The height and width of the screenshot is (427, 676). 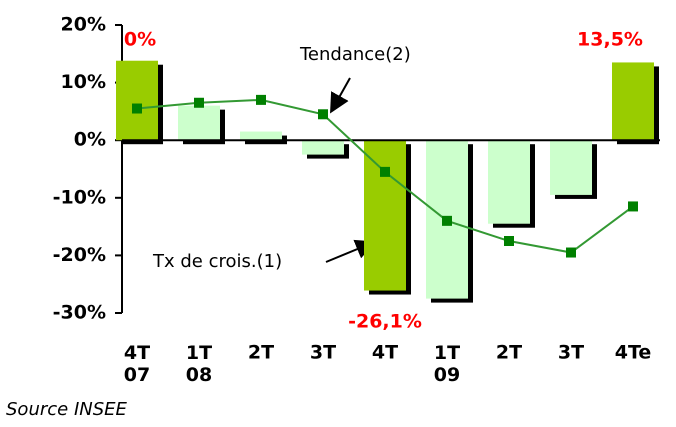 I want to click on series-label: Tendance(2), so click(x=355, y=54).